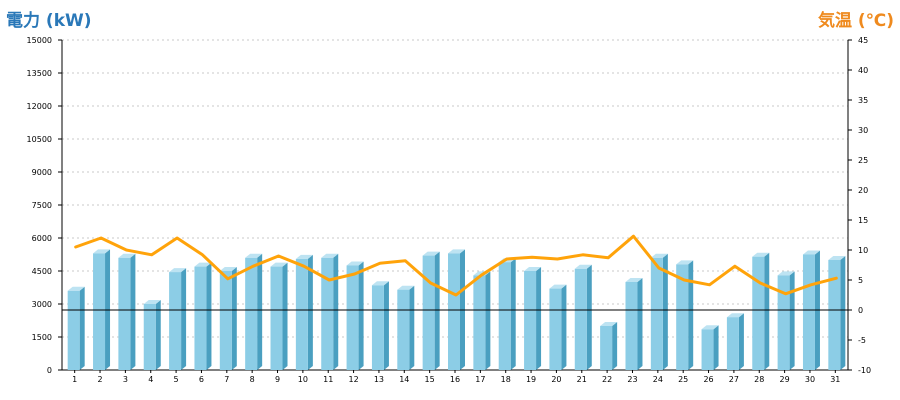  Describe the element at coordinates (708, 379) in the screenshot. I see `x-tick-label: 26` at that location.